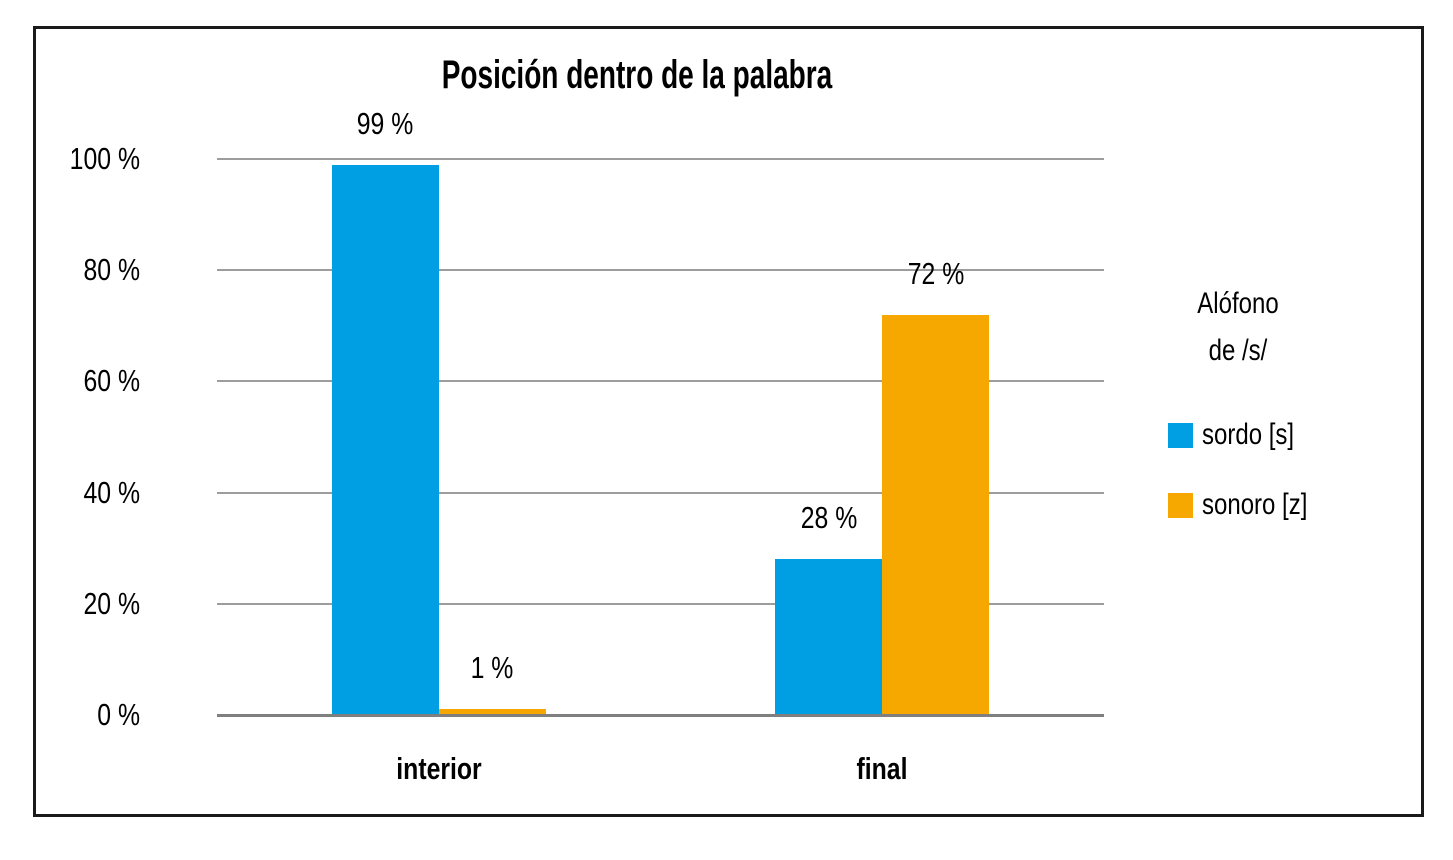 The image size is (1453, 860). I want to click on bar-value-label: 72 %, so click(936, 273).